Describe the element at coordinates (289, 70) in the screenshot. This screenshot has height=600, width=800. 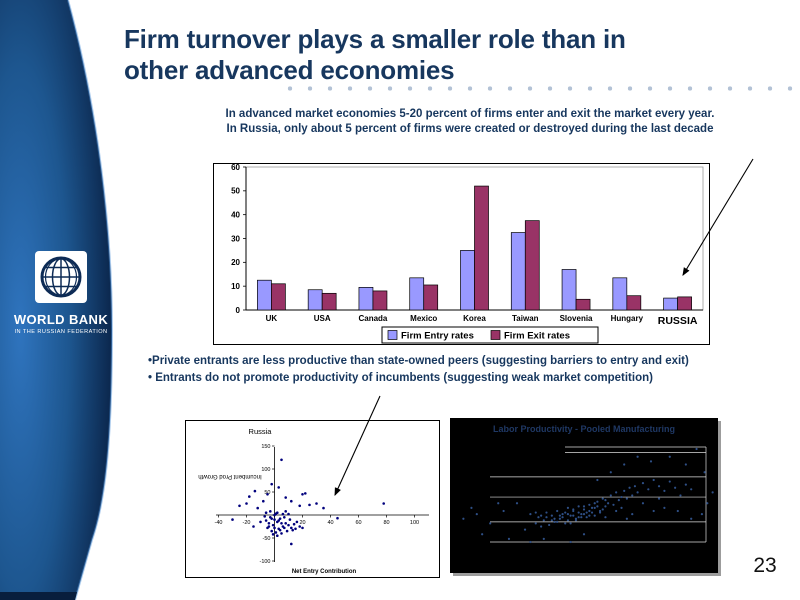
I see `page-title-line2: other advanced economies` at that location.